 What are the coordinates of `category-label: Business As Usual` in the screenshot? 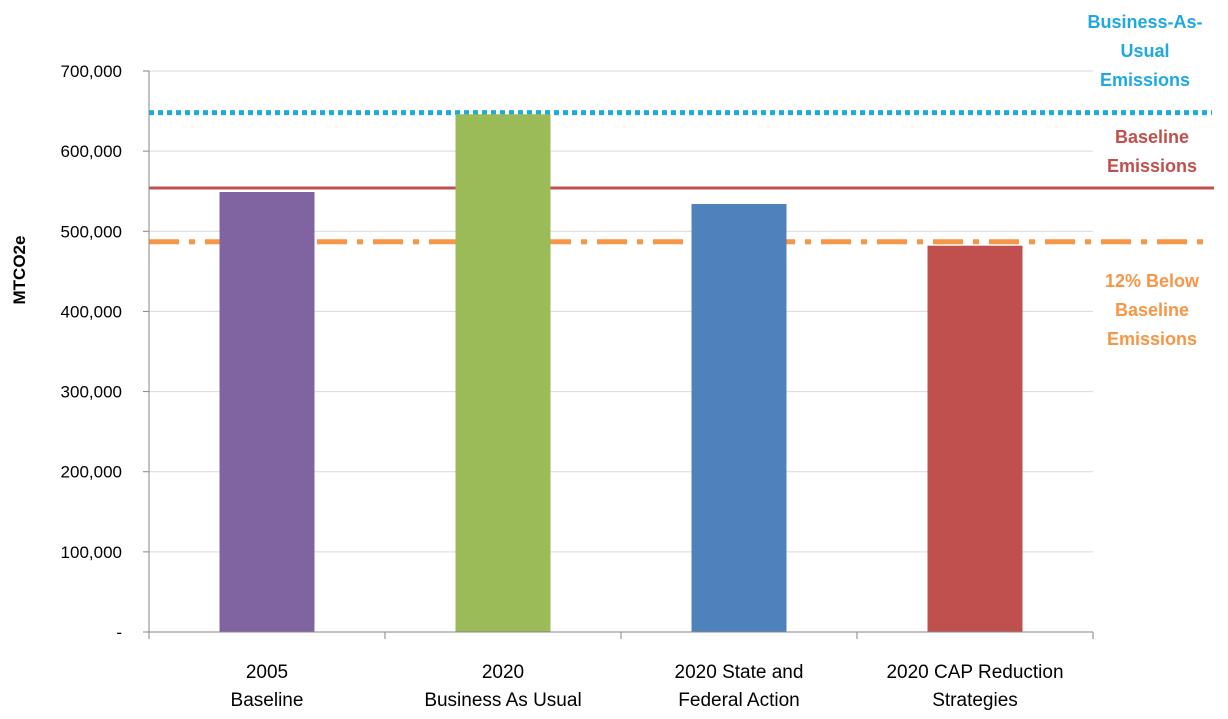 It's located at (502, 700).